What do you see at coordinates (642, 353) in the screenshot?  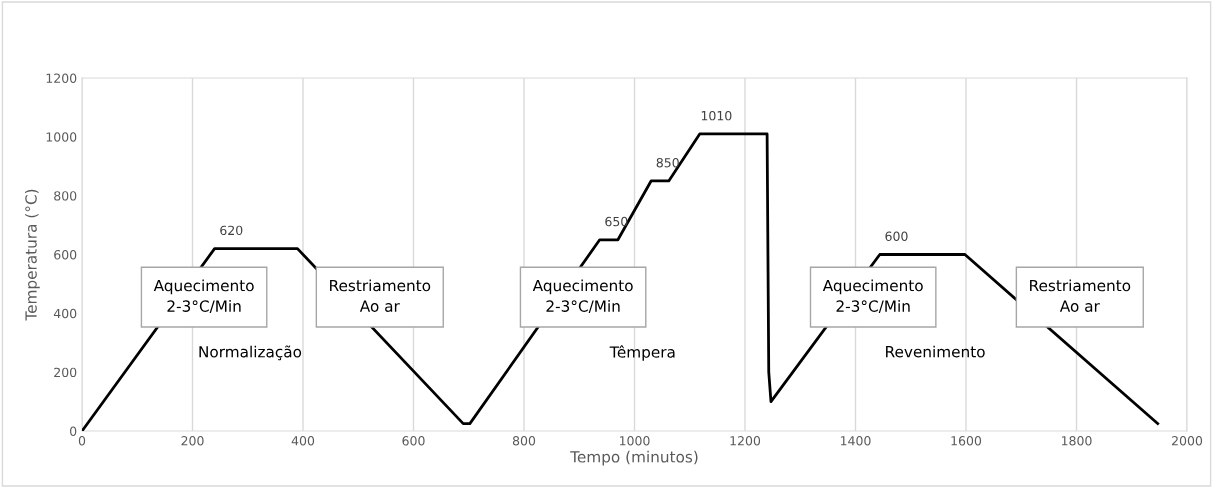 I see `annotation: Têmpera` at bounding box center [642, 353].